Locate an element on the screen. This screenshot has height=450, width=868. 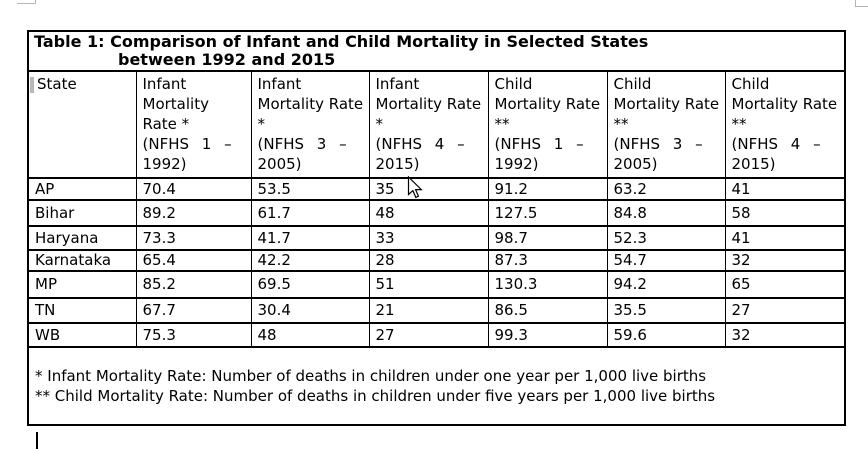
state-cell: Karnataka is located at coordinates (82, 260).